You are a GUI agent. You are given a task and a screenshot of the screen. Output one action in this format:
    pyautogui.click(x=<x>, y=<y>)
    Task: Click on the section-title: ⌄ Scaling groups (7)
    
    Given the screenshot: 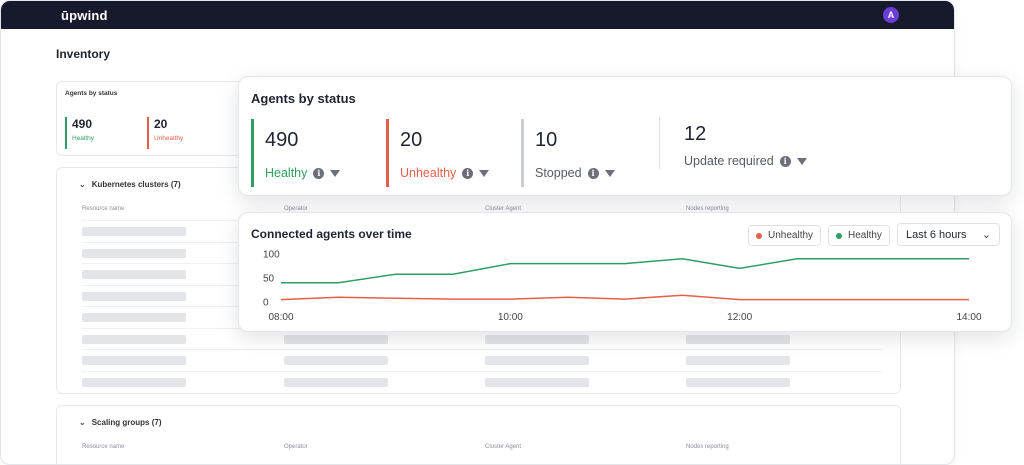 What is the action you would take?
    pyautogui.click(x=120, y=422)
    